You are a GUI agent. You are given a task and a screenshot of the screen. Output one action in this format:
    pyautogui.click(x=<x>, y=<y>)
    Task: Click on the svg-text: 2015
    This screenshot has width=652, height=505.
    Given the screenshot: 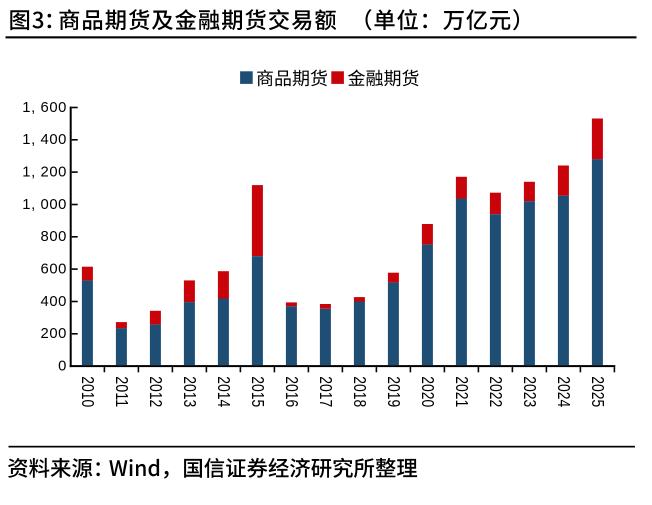 What is the action you would take?
    pyautogui.click(x=258, y=391)
    